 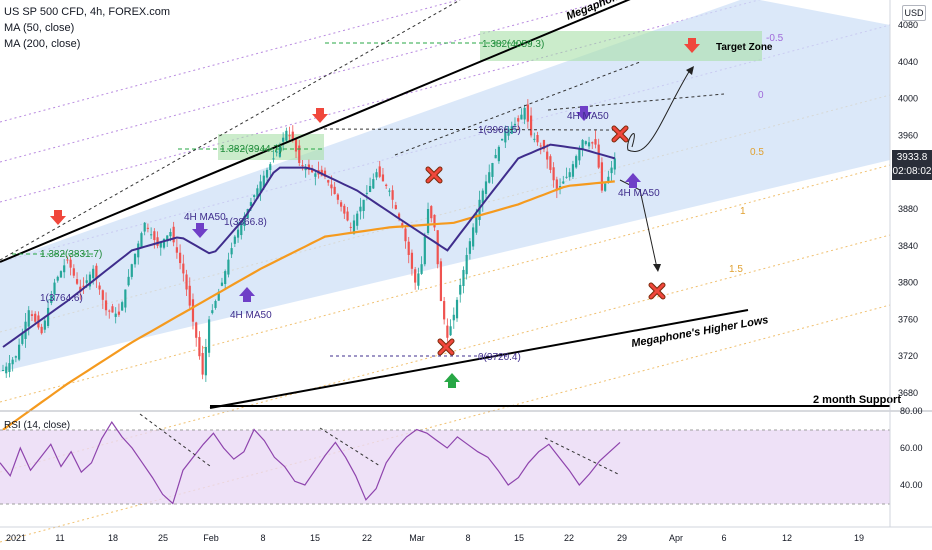 What do you see at coordinates (61, 298) in the screenshot?
I see `fib-1-jan-label: 1(3764.6)` at bounding box center [61, 298].